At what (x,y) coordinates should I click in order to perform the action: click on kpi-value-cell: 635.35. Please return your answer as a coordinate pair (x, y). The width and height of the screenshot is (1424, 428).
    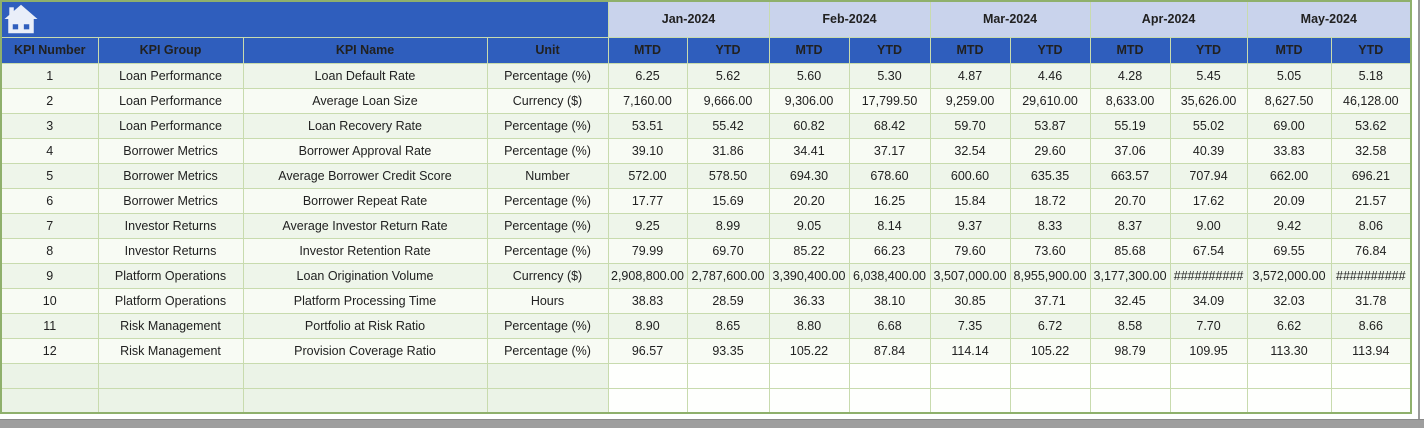
    Looking at the image, I should click on (1050, 175).